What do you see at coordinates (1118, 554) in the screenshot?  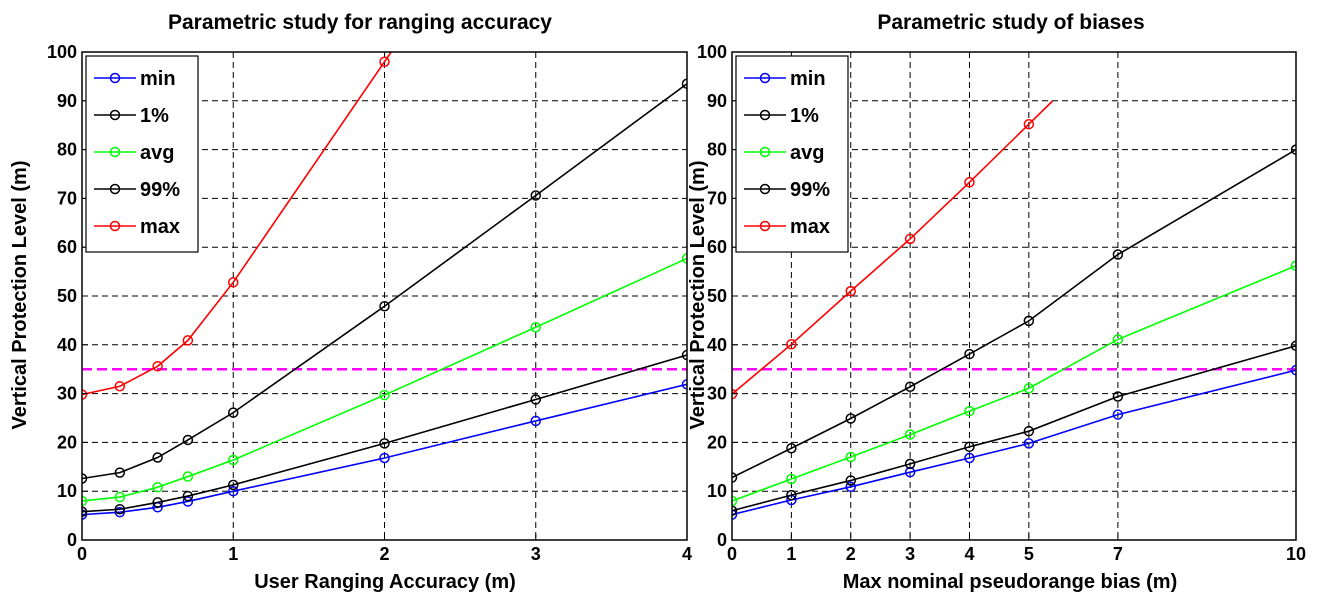 I see `x-tick-label: 7` at bounding box center [1118, 554].